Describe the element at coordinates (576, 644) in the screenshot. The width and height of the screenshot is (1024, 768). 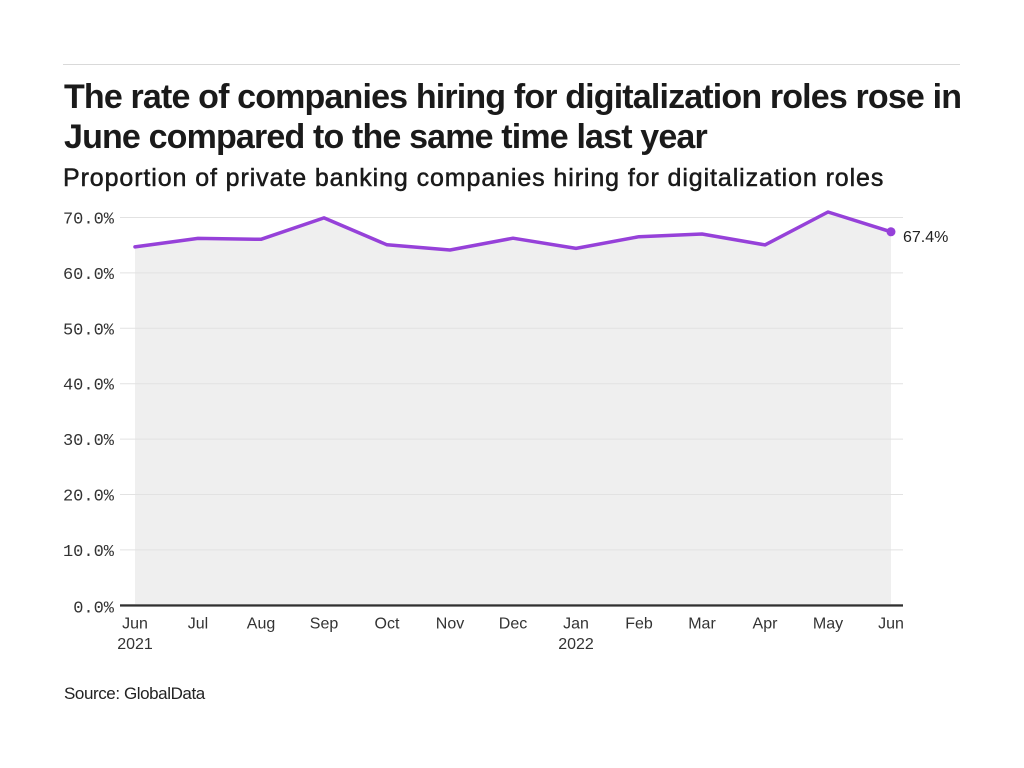
I see `svg-text: 2022` at that location.